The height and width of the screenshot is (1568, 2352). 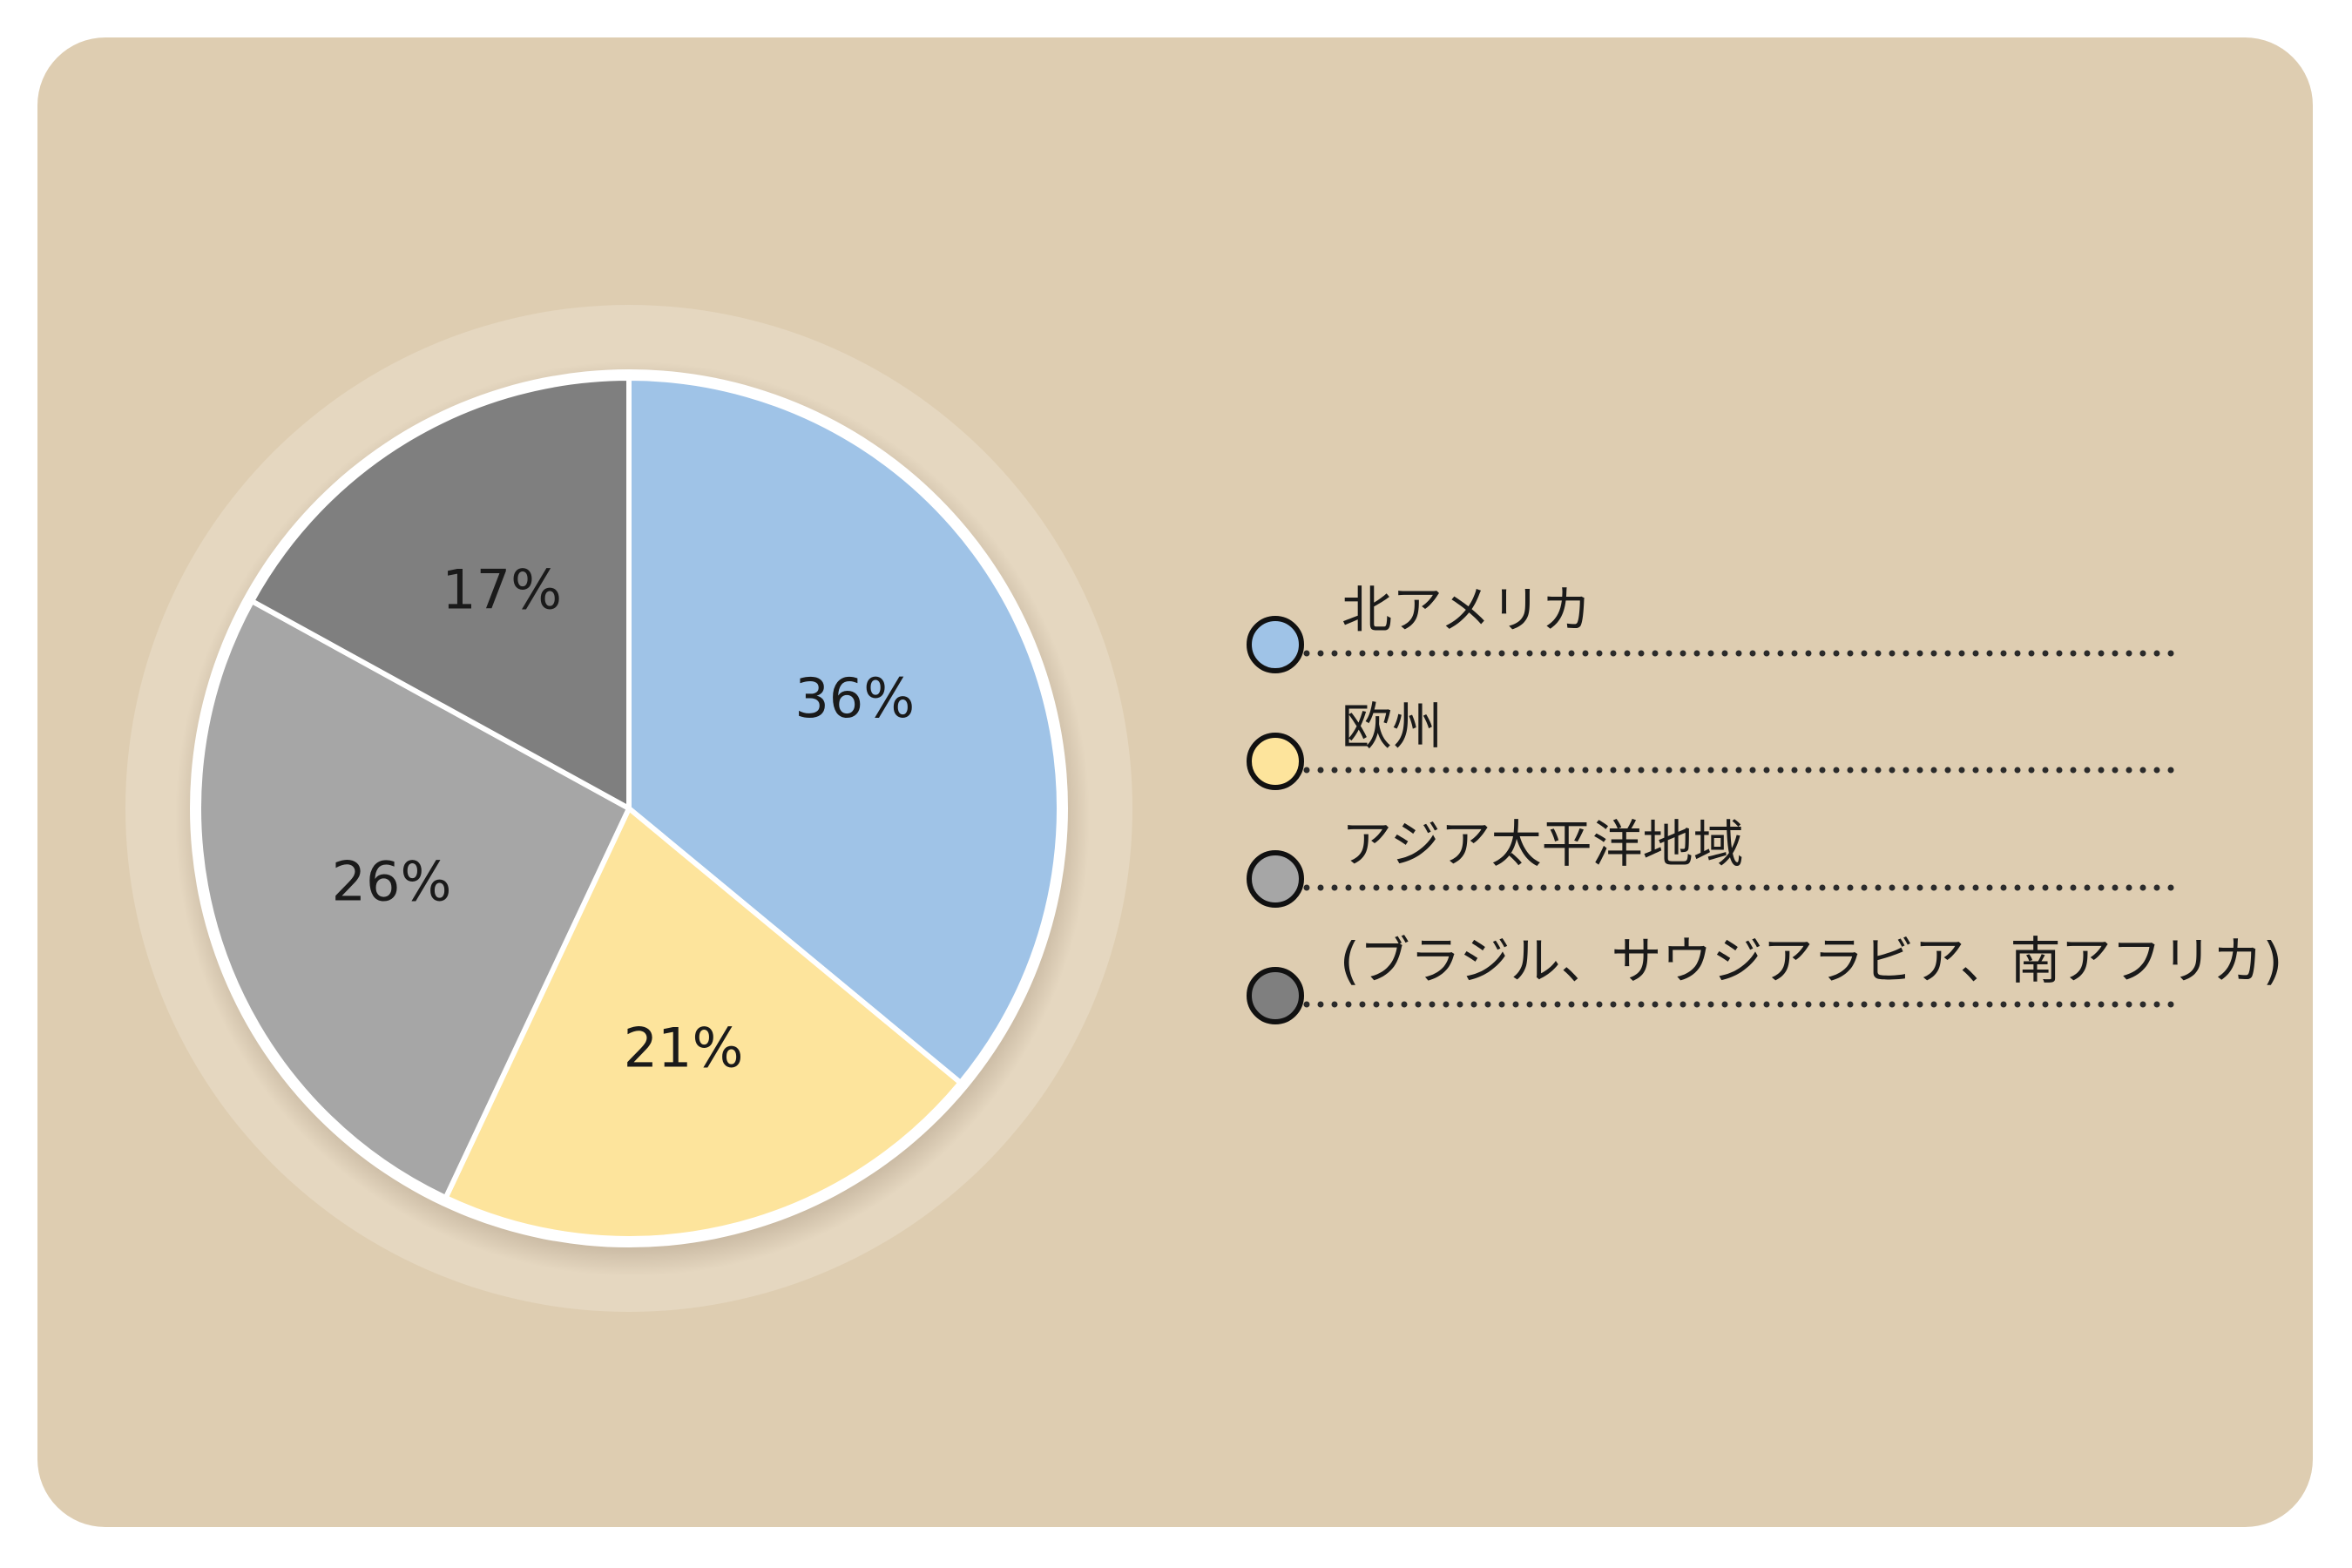 What do you see at coordinates (854, 698) in the screenshot?
I see `pie-slice-label-1: 36%` at bounding box center [854, 698].